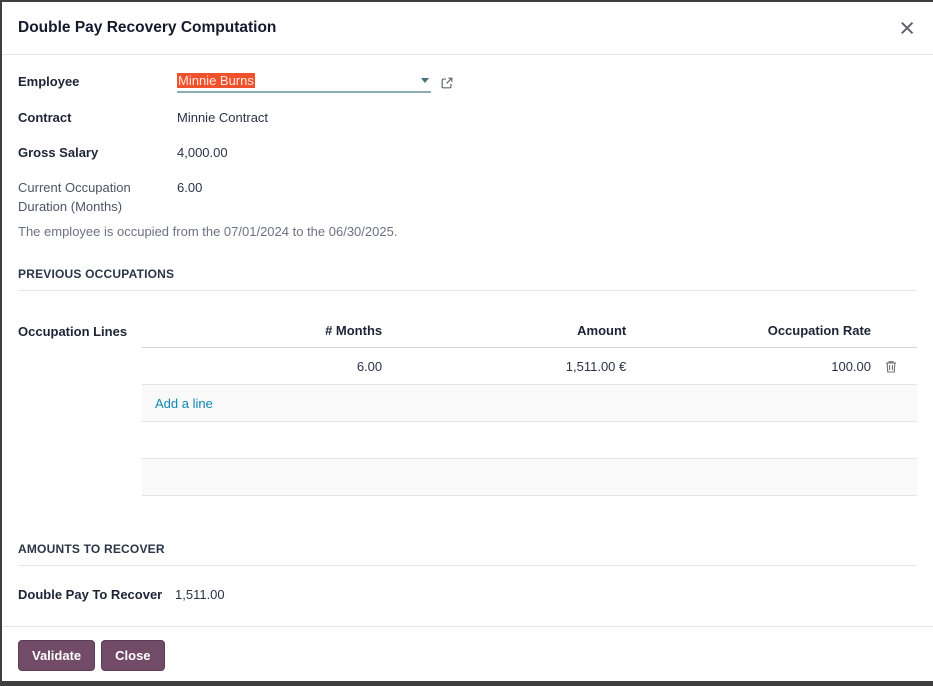 The image size is (933, 686). I want to click on header-amount: Amount, so click(602, 331).